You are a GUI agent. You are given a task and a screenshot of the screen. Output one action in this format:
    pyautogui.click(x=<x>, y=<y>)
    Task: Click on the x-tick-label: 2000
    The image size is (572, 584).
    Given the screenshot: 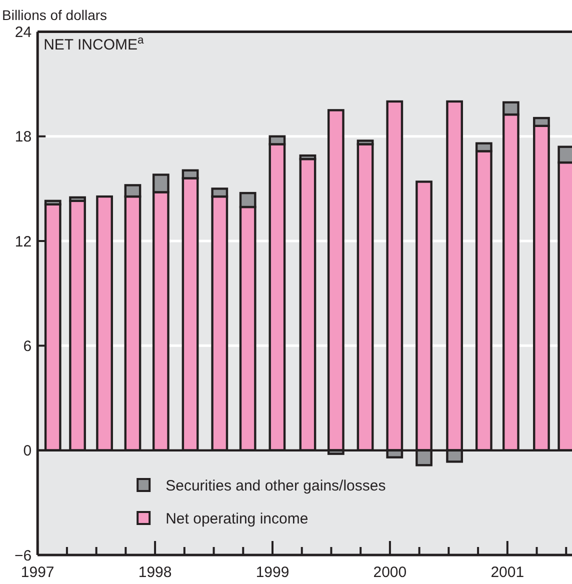 What is the action you would take?
    pyautogui.click(x=390, y=572)
    